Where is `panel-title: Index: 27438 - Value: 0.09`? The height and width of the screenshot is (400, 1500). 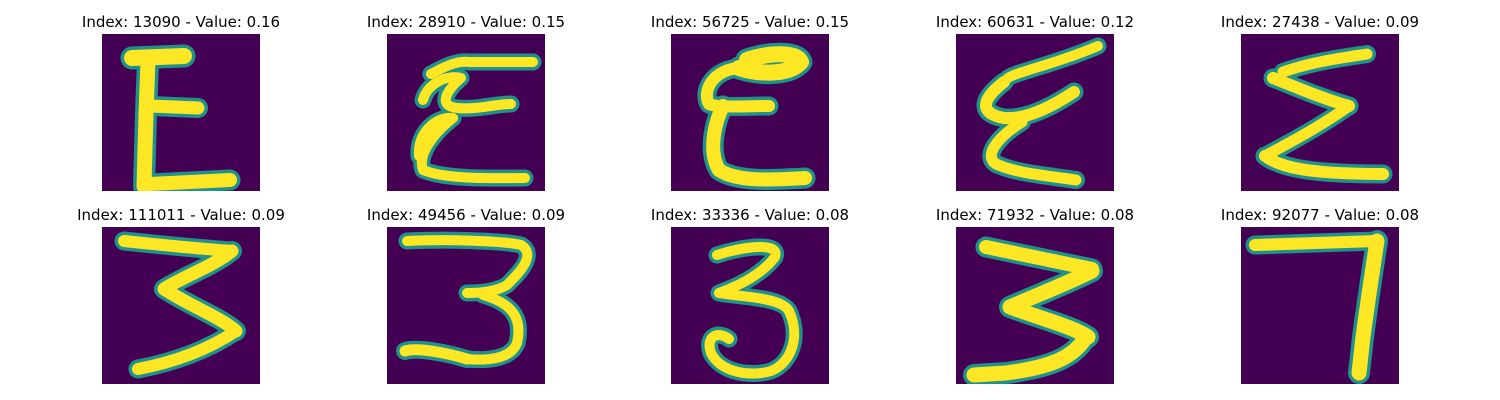
panel-title: Index: 27438 - Value: 0.09 is located at coordinates (1320, 22).